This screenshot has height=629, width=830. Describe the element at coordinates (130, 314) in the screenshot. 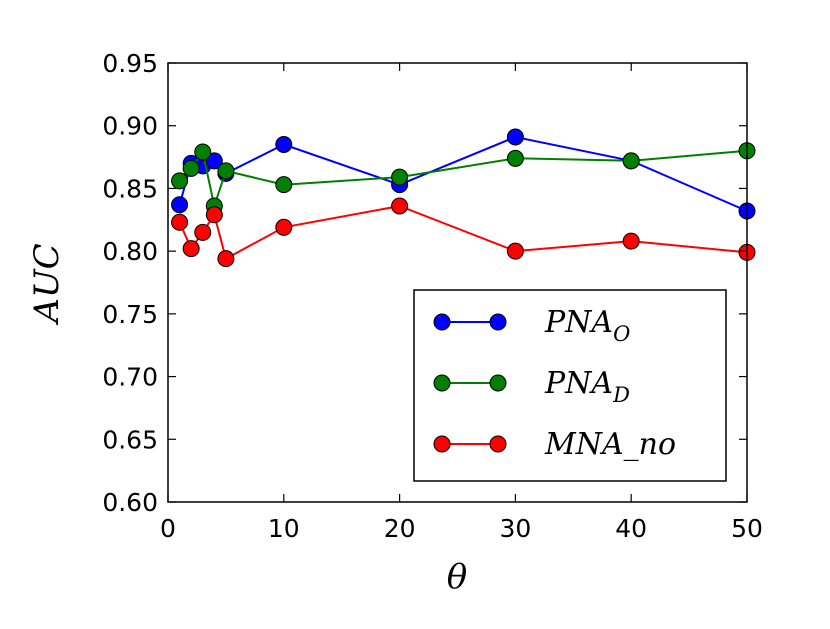

I see `y-tick-label: 0.75` at that location.